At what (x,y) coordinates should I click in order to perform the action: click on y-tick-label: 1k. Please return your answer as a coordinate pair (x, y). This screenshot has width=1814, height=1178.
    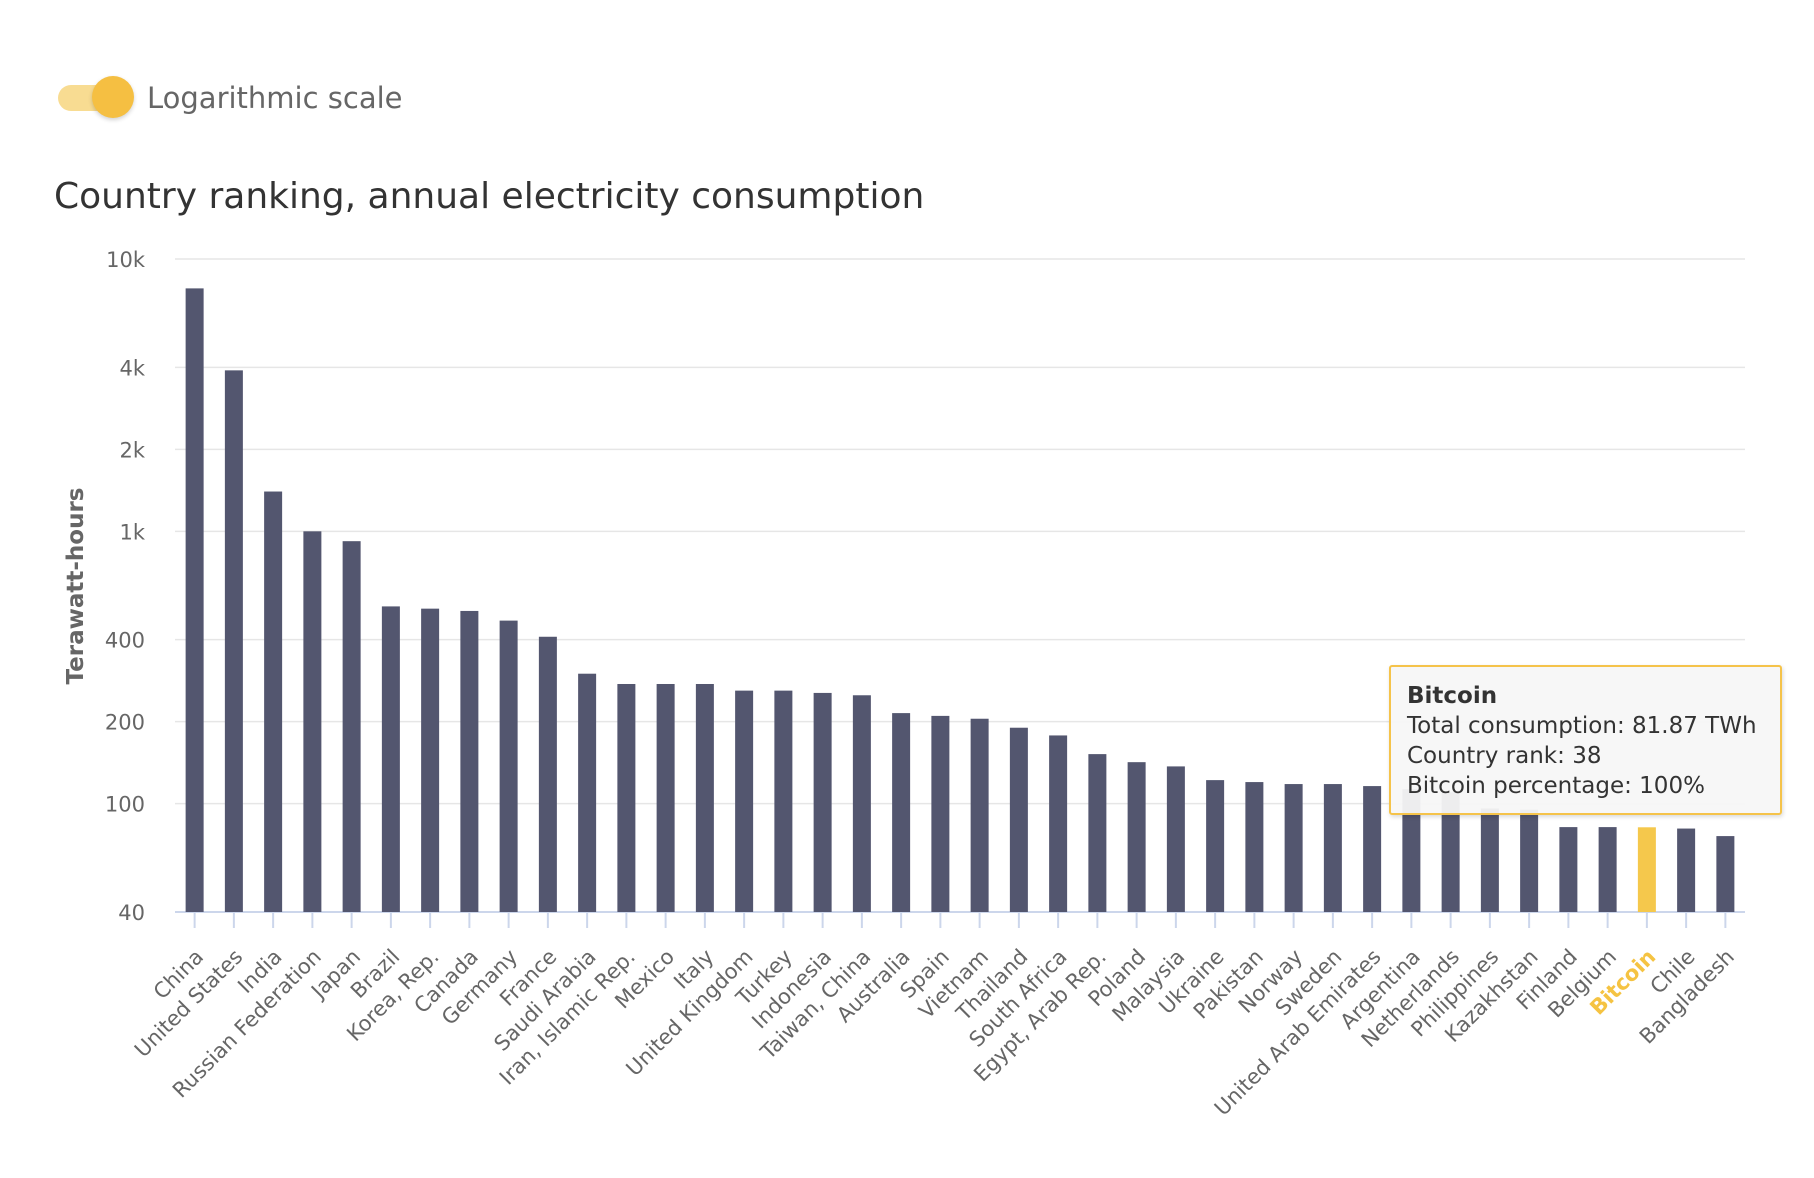
    Looking at the image, I should click on (132, 532).